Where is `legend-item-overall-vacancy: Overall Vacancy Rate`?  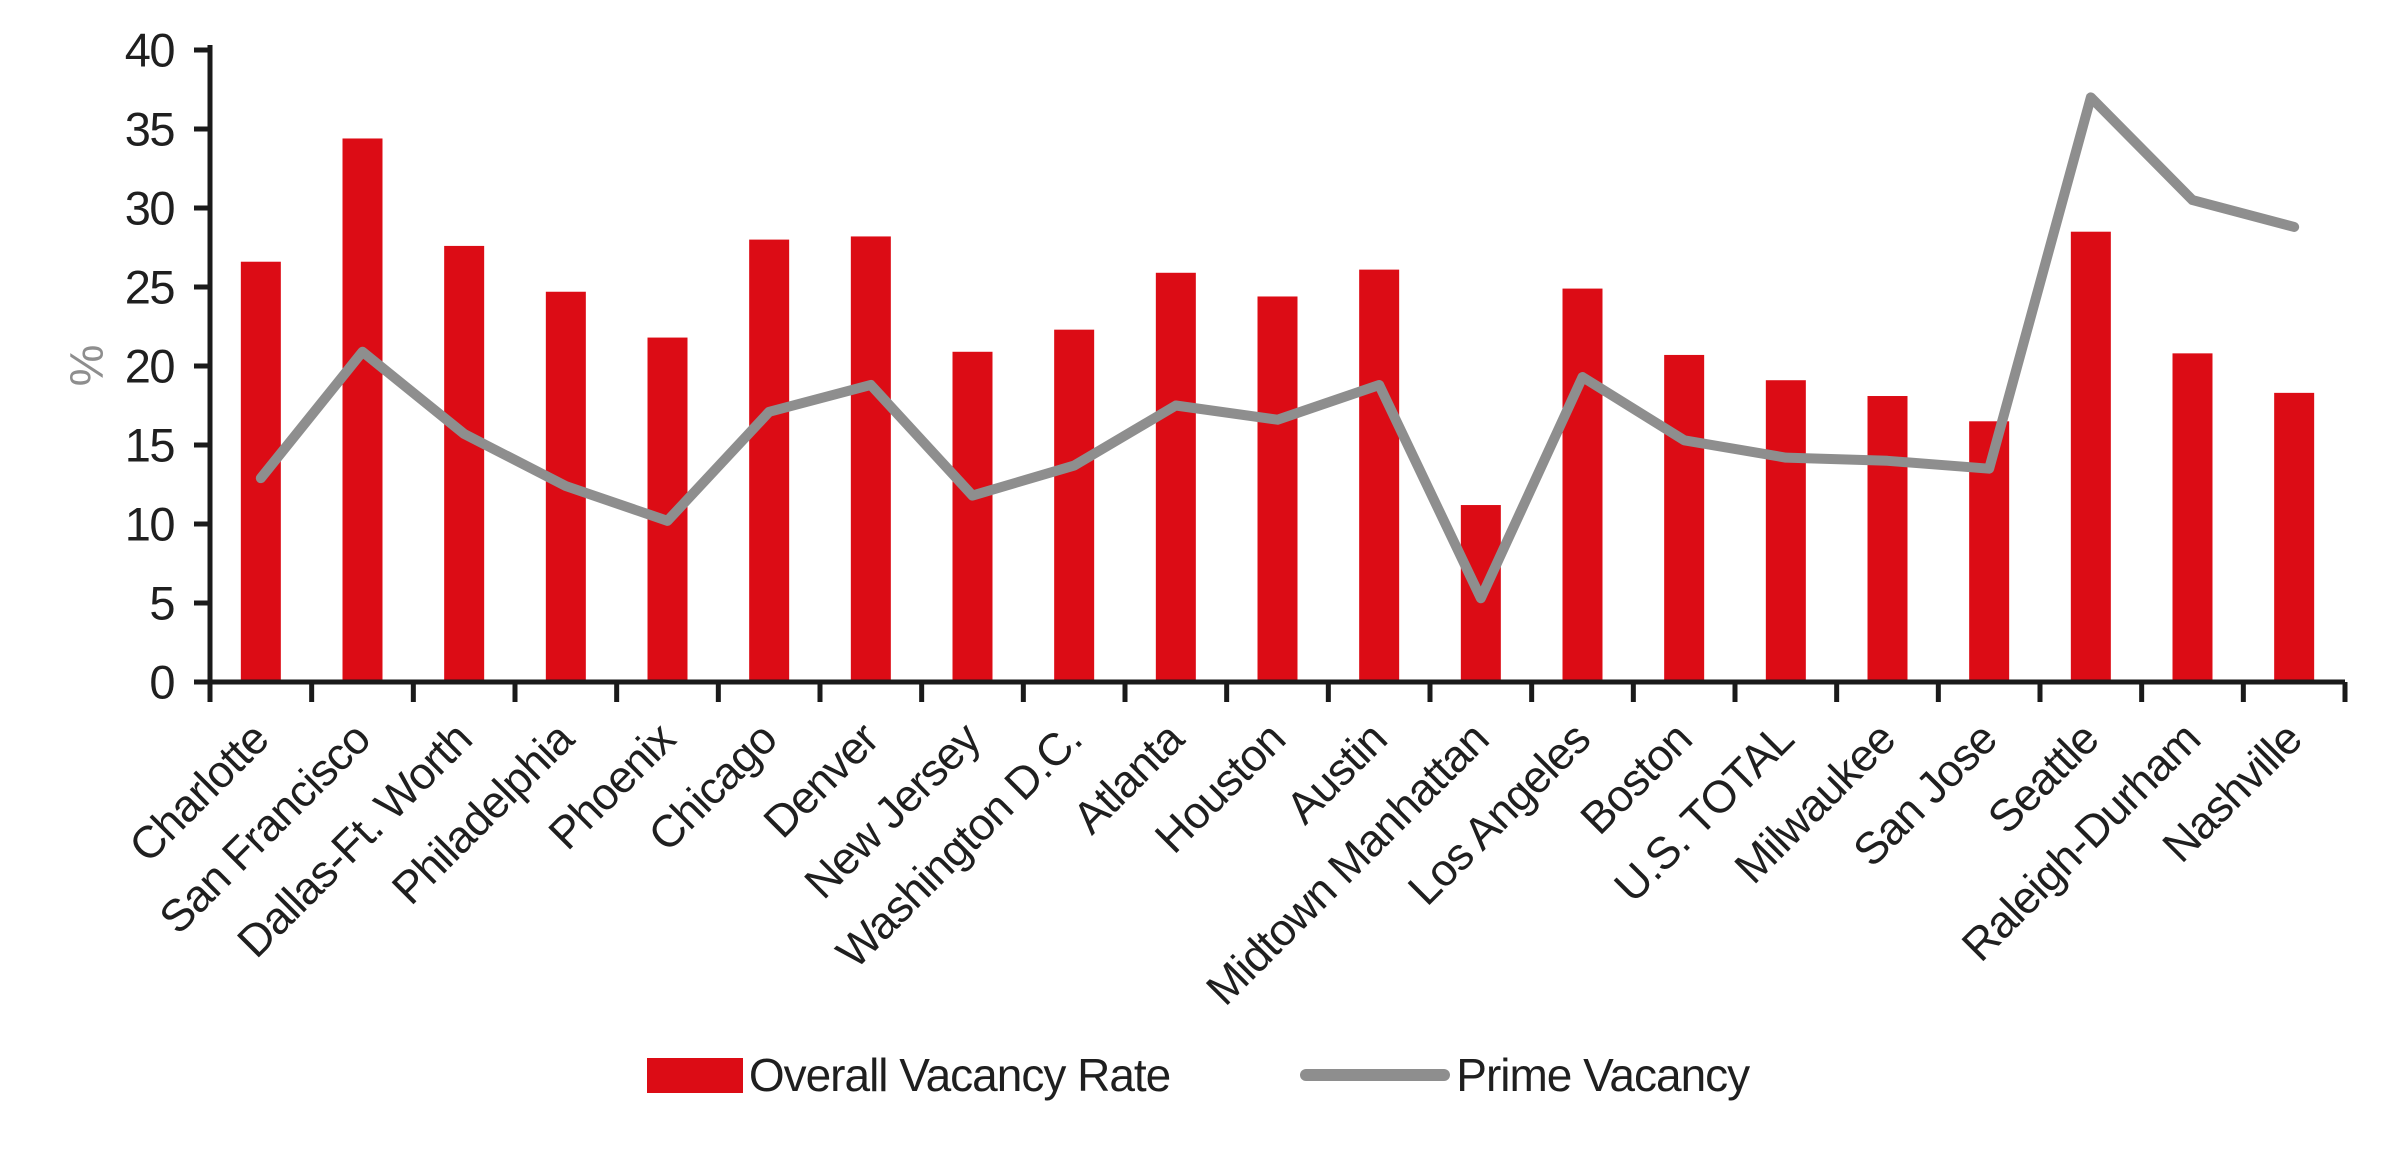 legend-item-overall-vacancy: Overall Vacancy Rate is located at coordinates (908, 1075).